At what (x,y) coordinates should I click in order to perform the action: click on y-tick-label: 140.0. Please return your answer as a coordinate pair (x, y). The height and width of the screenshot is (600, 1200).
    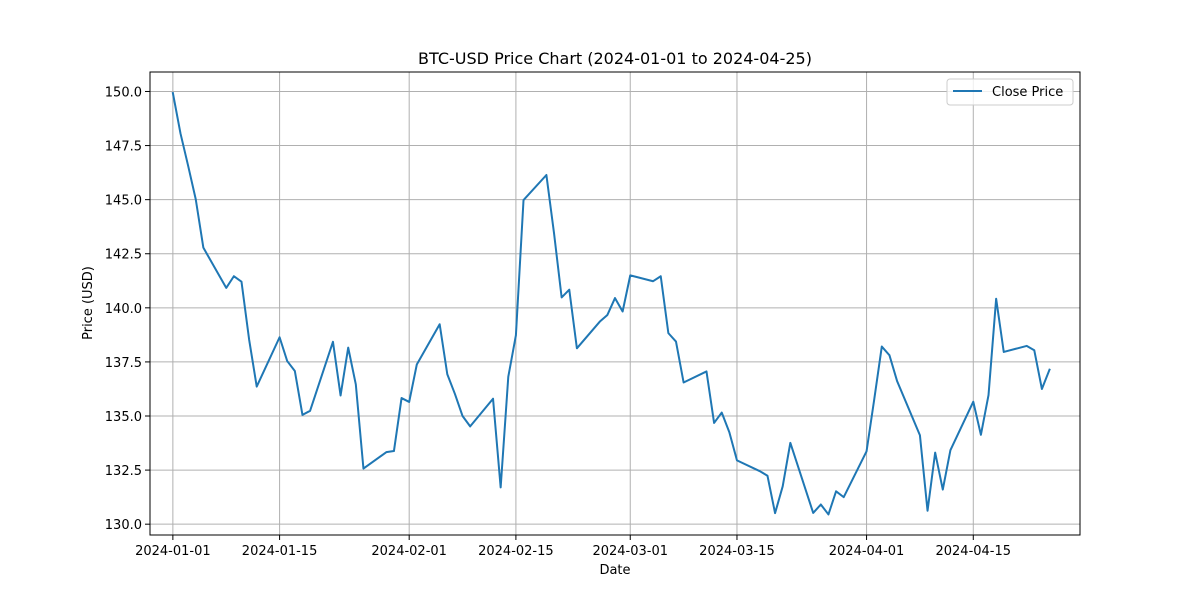
    Looking at the image, I should click on (123, 309).